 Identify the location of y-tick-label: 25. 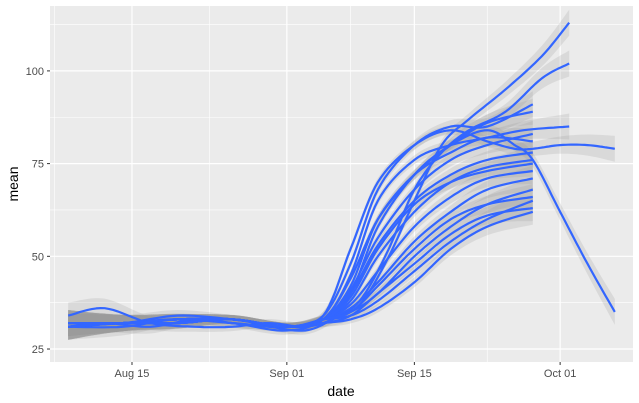
(38, 350).